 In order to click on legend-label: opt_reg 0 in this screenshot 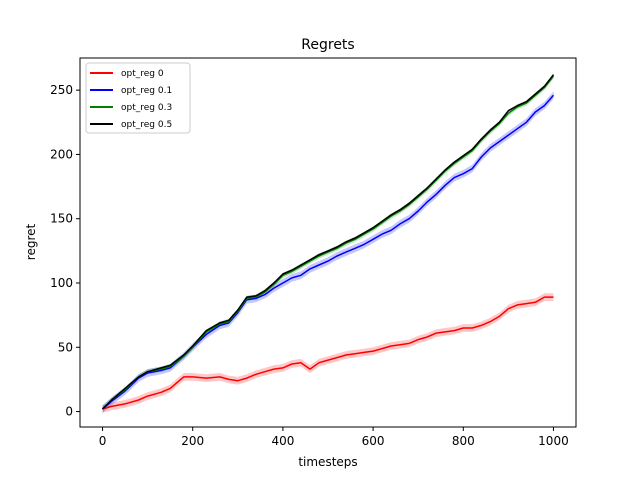, I will do `click(142, 74)`.